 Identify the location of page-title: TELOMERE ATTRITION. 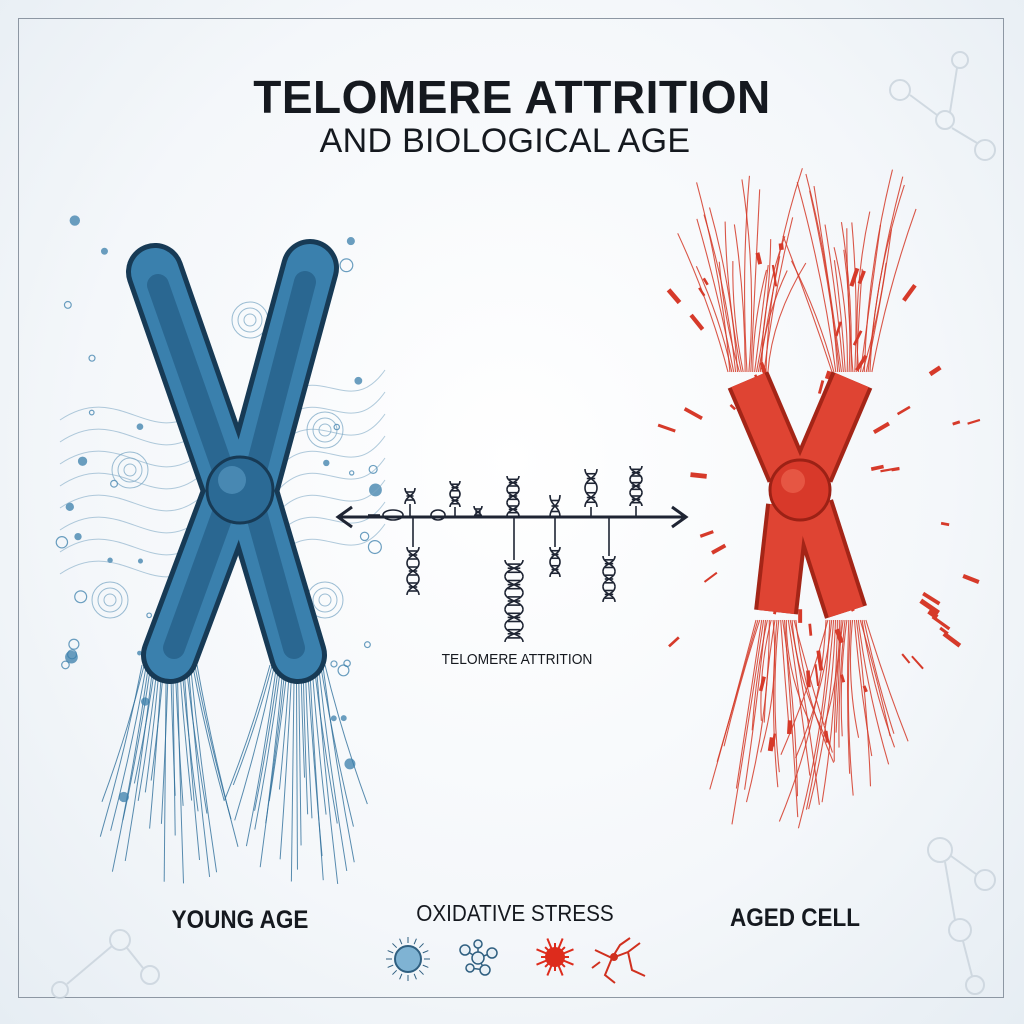
(512, 97).